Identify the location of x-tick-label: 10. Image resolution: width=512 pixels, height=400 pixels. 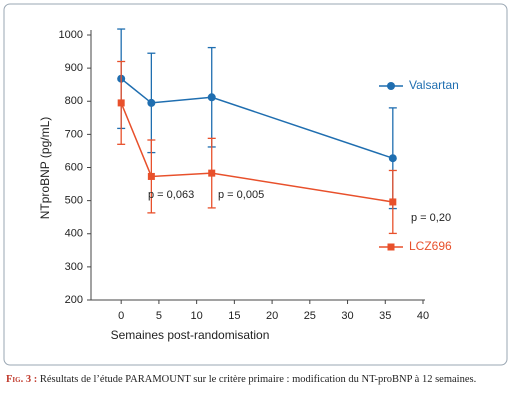
(197, 316).